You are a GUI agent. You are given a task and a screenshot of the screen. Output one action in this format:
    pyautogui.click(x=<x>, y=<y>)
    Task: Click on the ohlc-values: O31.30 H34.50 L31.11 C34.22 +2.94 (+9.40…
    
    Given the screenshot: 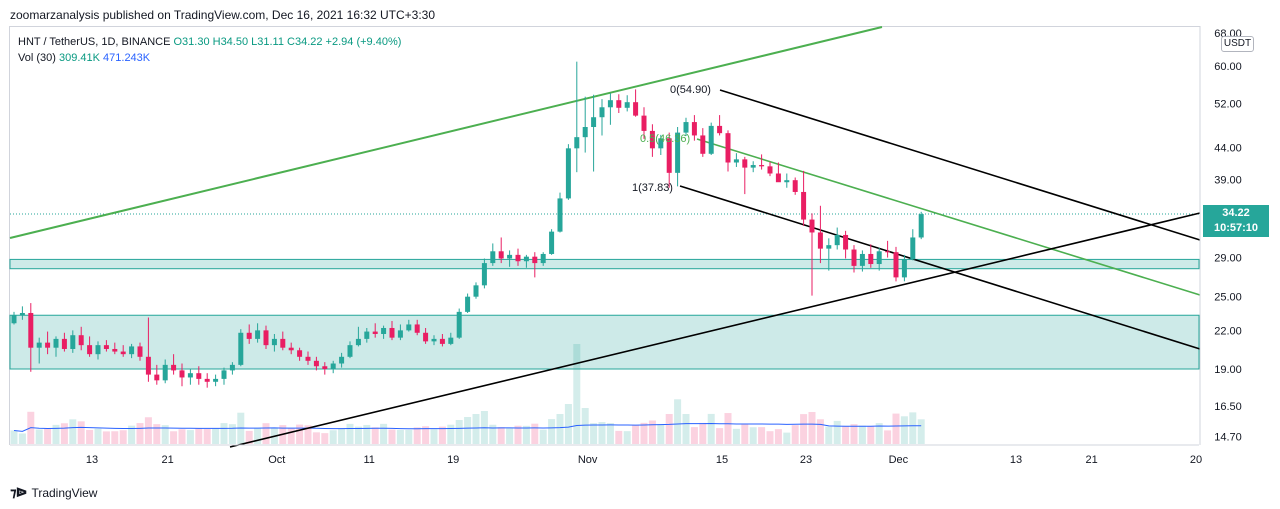 What is the action you would take?
    pyautogui.click(x=287, y=42)
    